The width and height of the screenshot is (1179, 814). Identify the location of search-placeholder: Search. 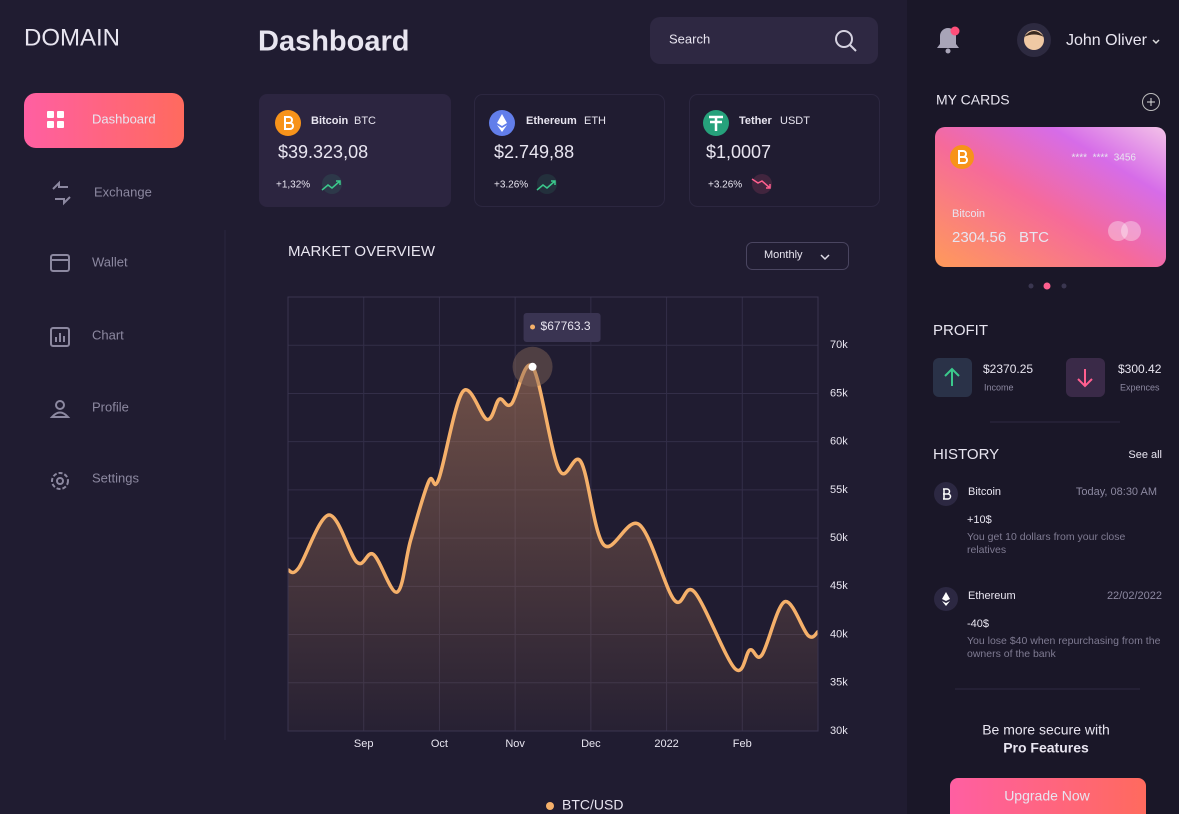
(689, 38).